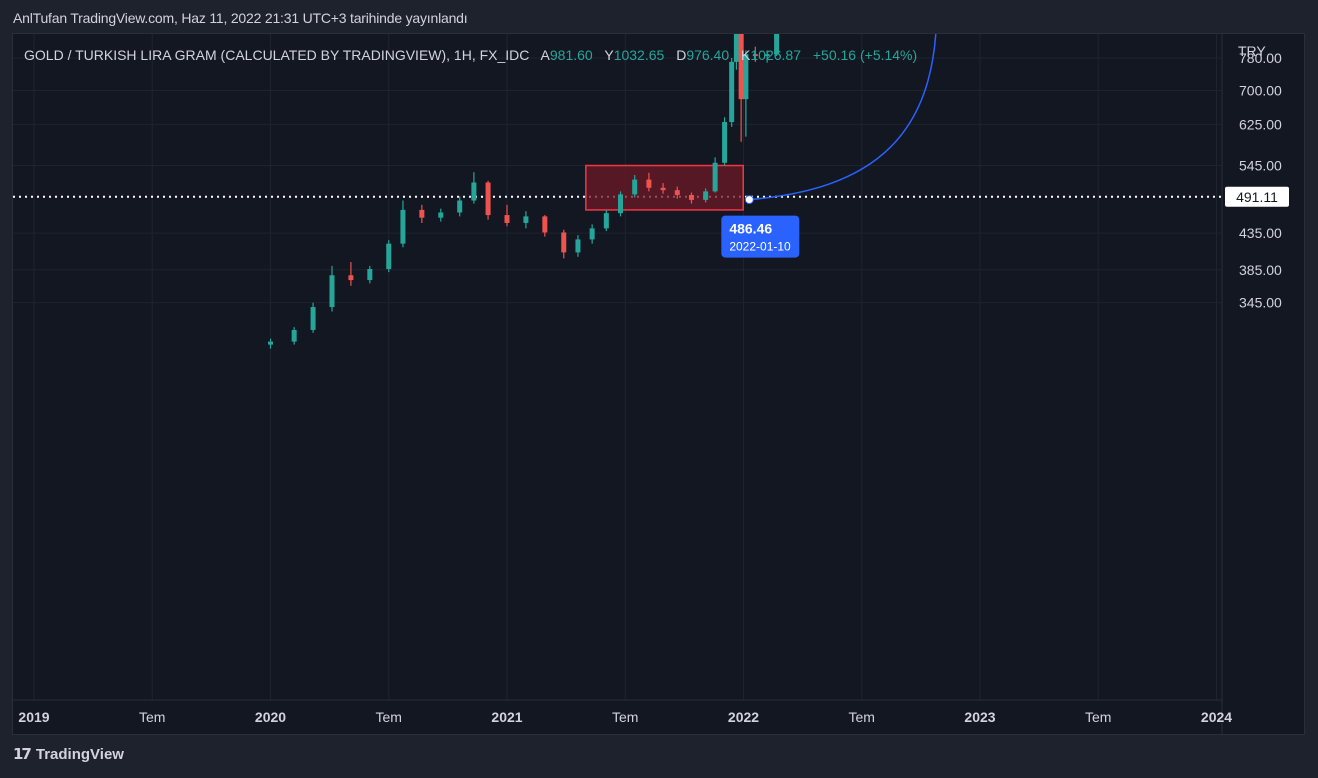  I want to click on x-tick-label: 2021, so click(506, 717).